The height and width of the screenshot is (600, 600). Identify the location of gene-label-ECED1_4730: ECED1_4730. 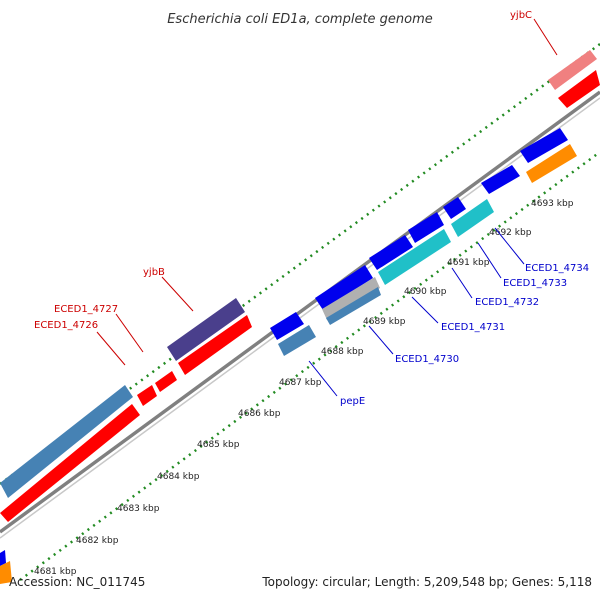
(427, 359).